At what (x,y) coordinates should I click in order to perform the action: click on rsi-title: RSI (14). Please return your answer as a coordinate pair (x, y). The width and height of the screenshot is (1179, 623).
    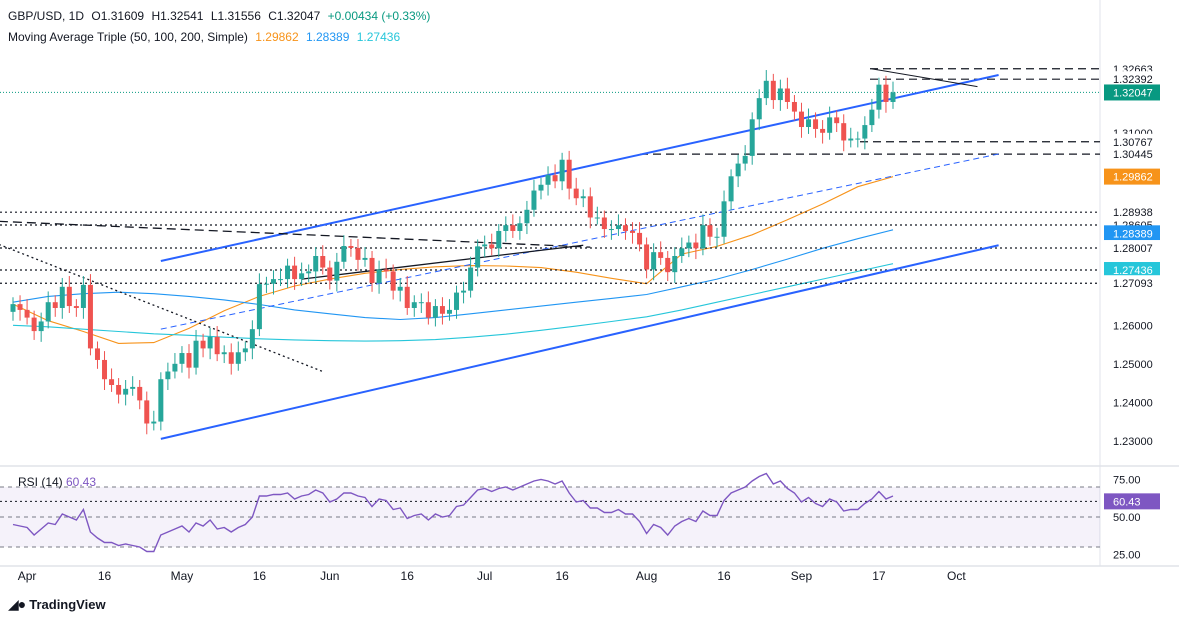
    Looking at the image, I should click on (40, 482).